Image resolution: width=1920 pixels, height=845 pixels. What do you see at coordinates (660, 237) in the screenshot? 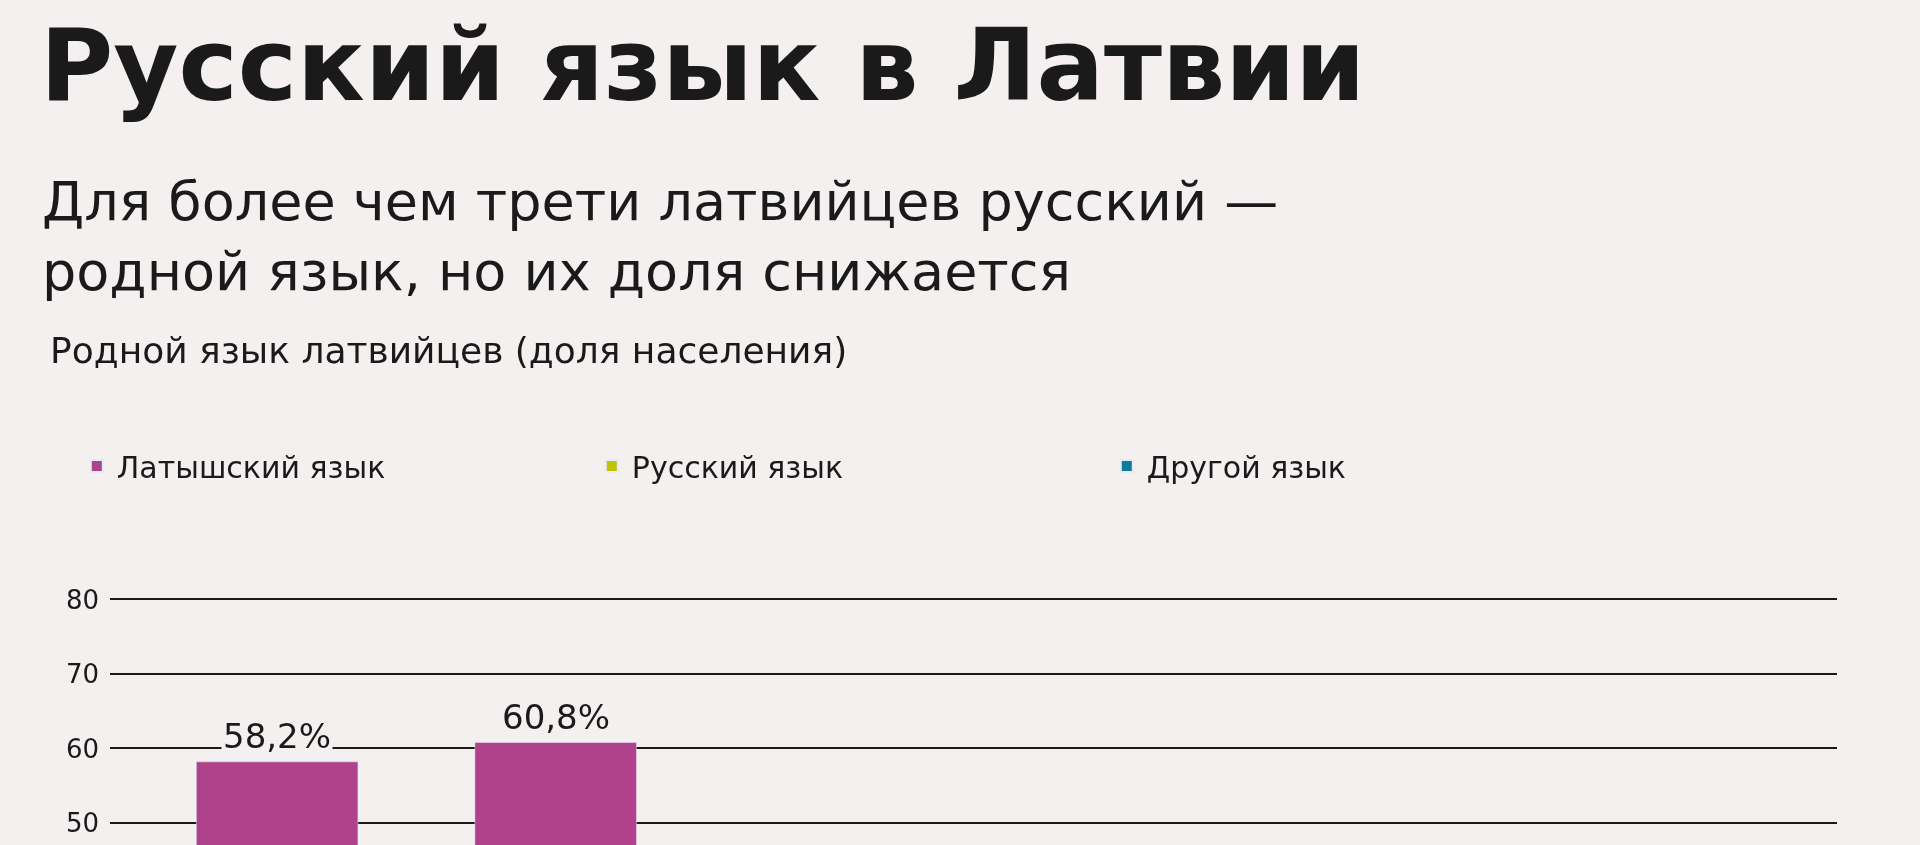
I see `chart-subtitle: Для более чем трети латвийцев русский — родной язык, но их доля снижается` at bounding box center [660, 237].